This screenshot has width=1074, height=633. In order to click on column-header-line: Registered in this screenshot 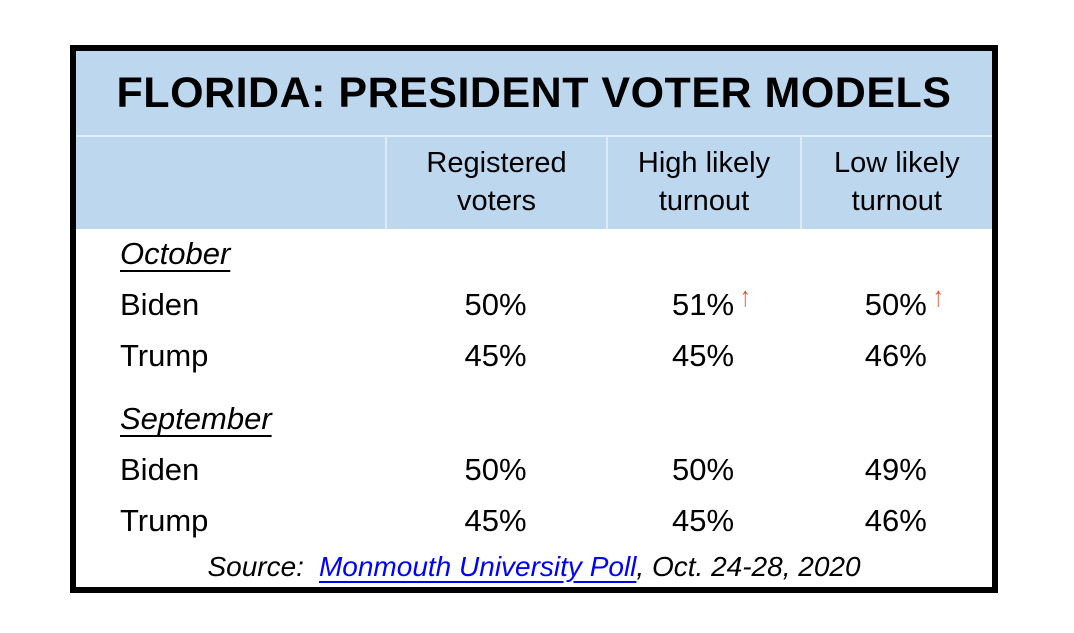, I will do `click(496, 163)`.